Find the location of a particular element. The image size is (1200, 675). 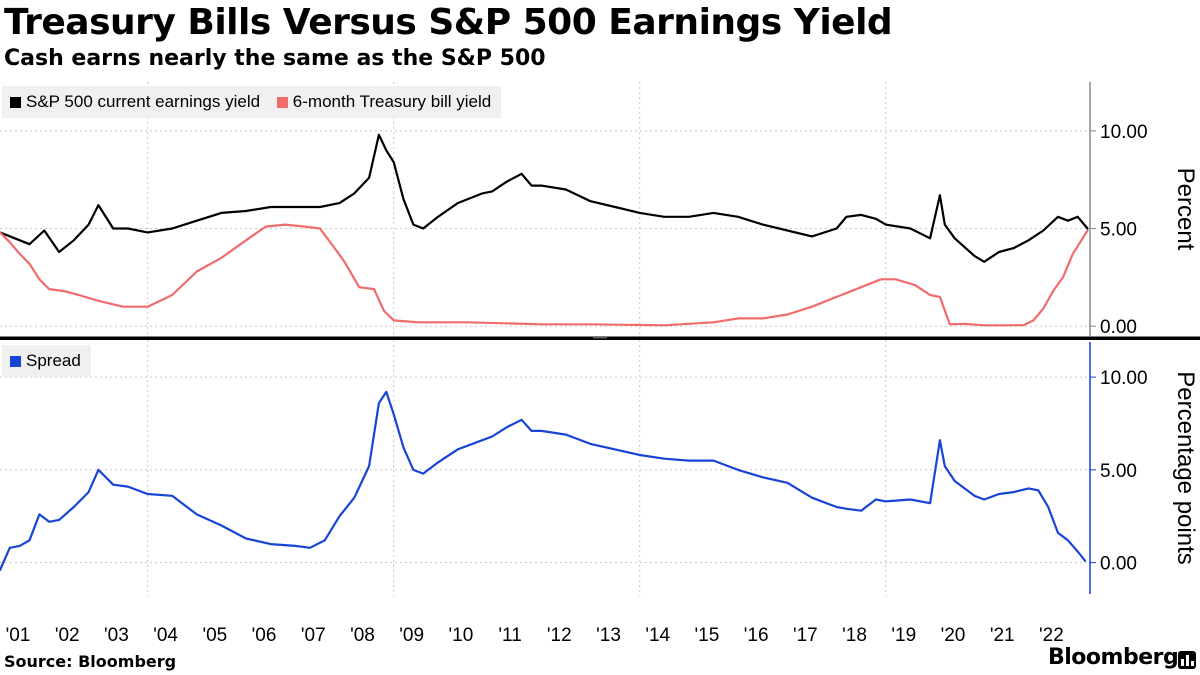

x-tick-label: '03 is located at coordinates (116, 635).